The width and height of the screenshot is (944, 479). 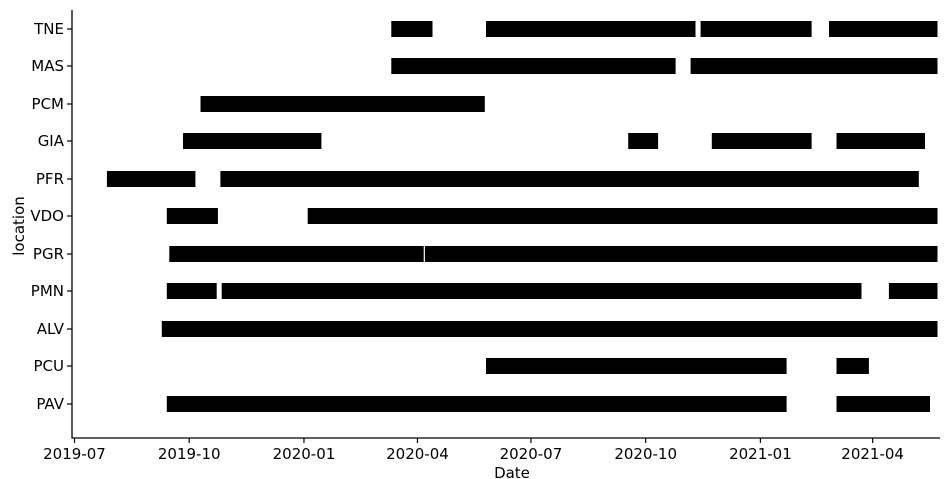 What do you see at coordinates (47, 66) in the screenshot?
I see `y-tick-label: MAS` at bounding box center [47, 66].